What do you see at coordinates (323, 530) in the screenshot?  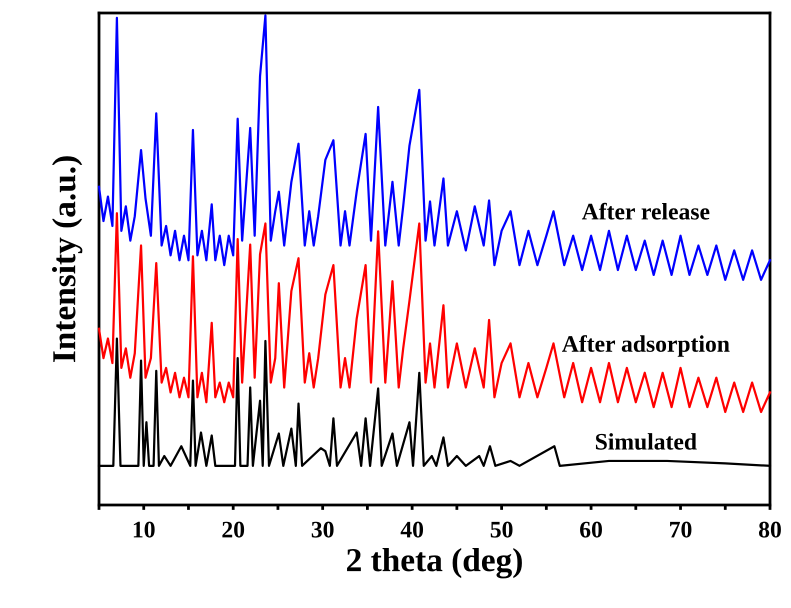 I see `x-tick-label: 30` at bounding box center [323, 530].